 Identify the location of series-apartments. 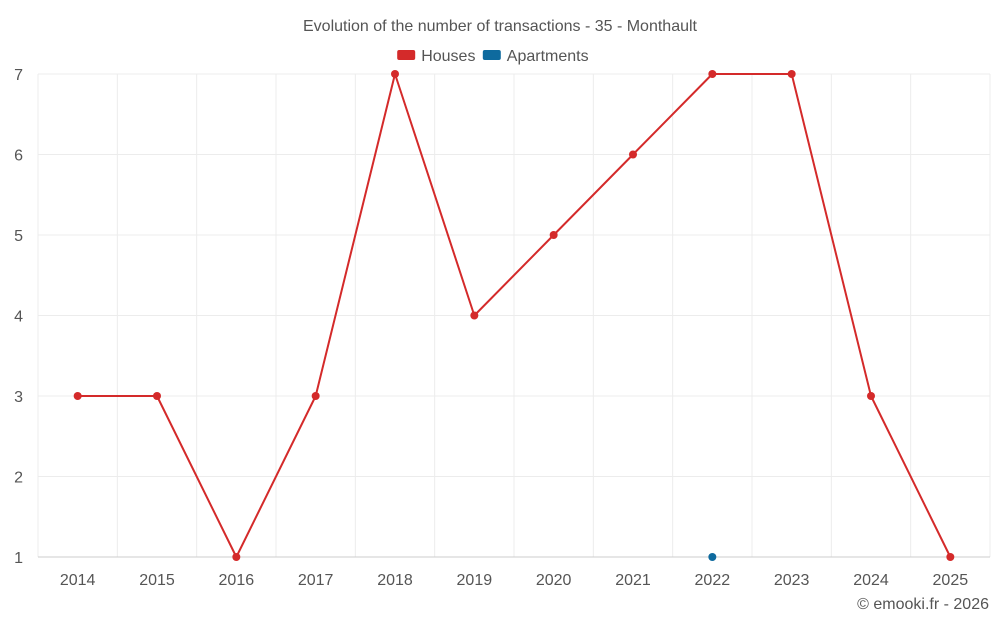
(712, 557).